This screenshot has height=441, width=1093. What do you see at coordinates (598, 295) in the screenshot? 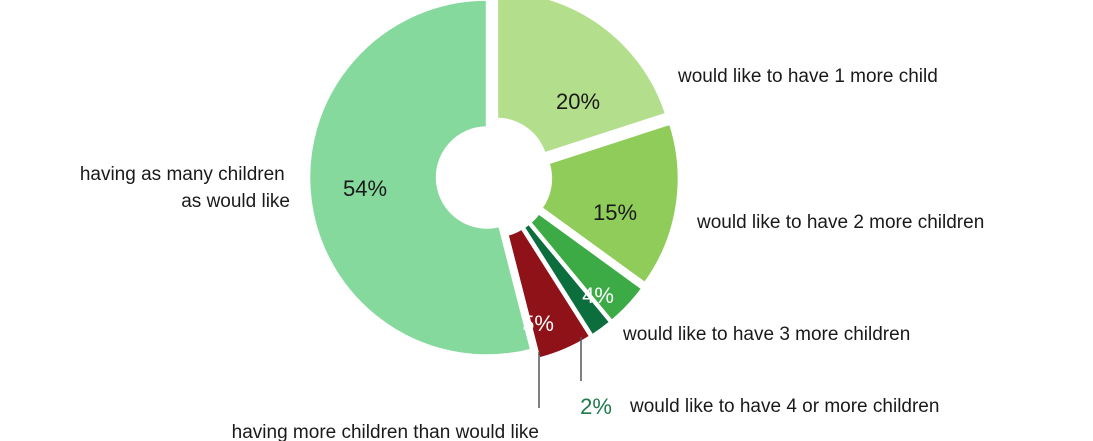
I see `value-label-3-more: 4%` at bounding box center [598, 295].